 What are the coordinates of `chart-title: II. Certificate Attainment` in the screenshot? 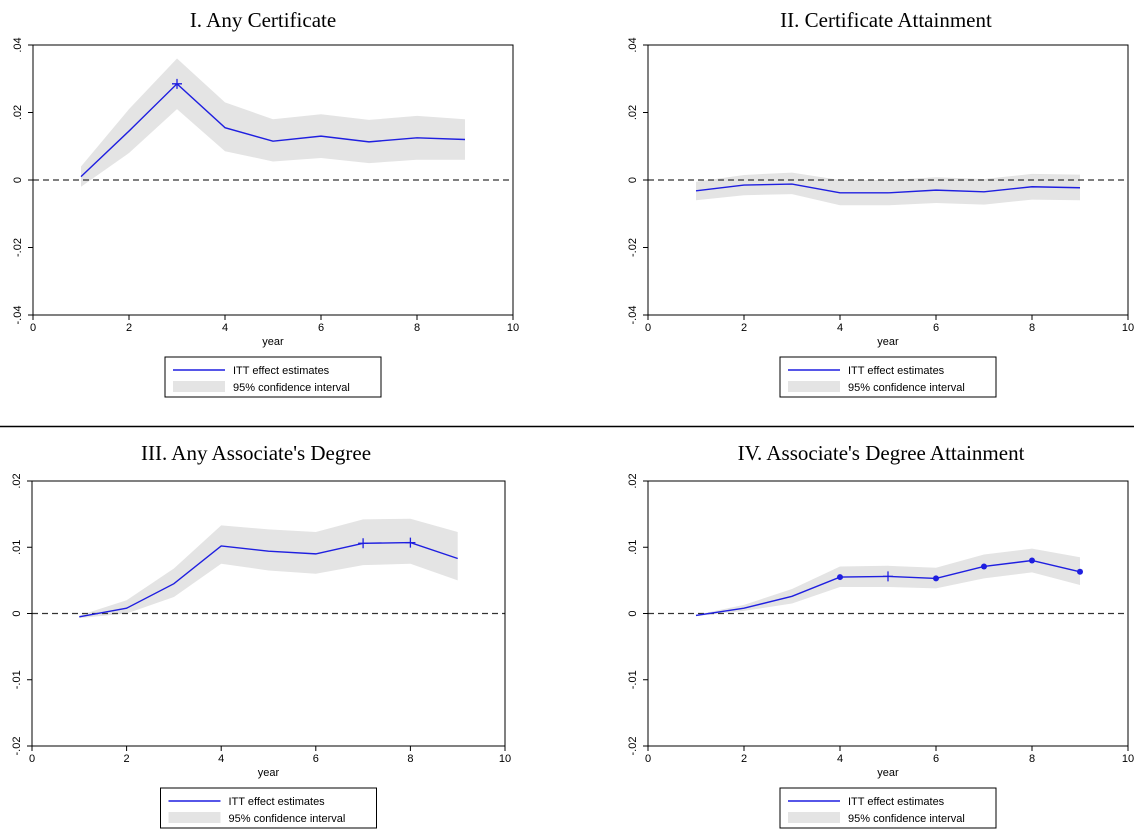 It's located at (886, 20).